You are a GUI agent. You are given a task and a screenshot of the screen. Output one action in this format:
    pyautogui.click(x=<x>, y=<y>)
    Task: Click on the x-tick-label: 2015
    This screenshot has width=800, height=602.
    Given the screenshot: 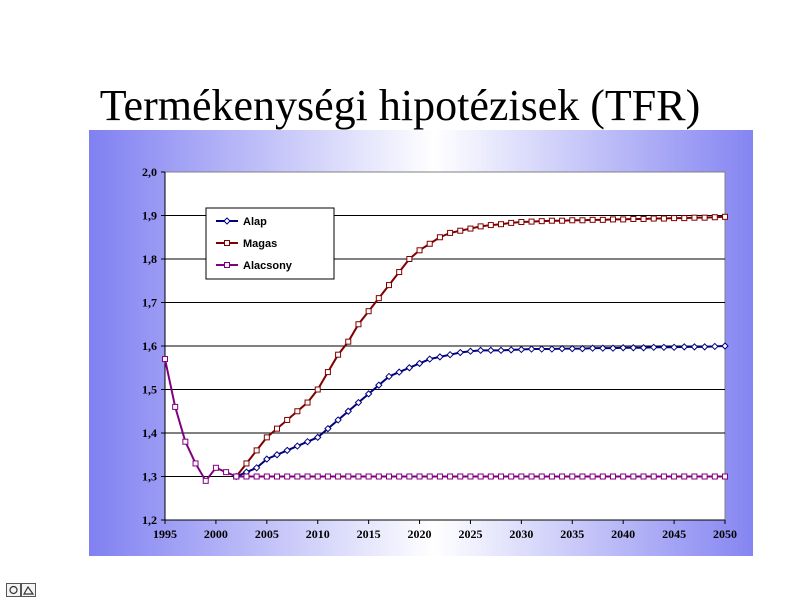 What is the action you would take?
    pyautogui.click(x=369, y=534)
    